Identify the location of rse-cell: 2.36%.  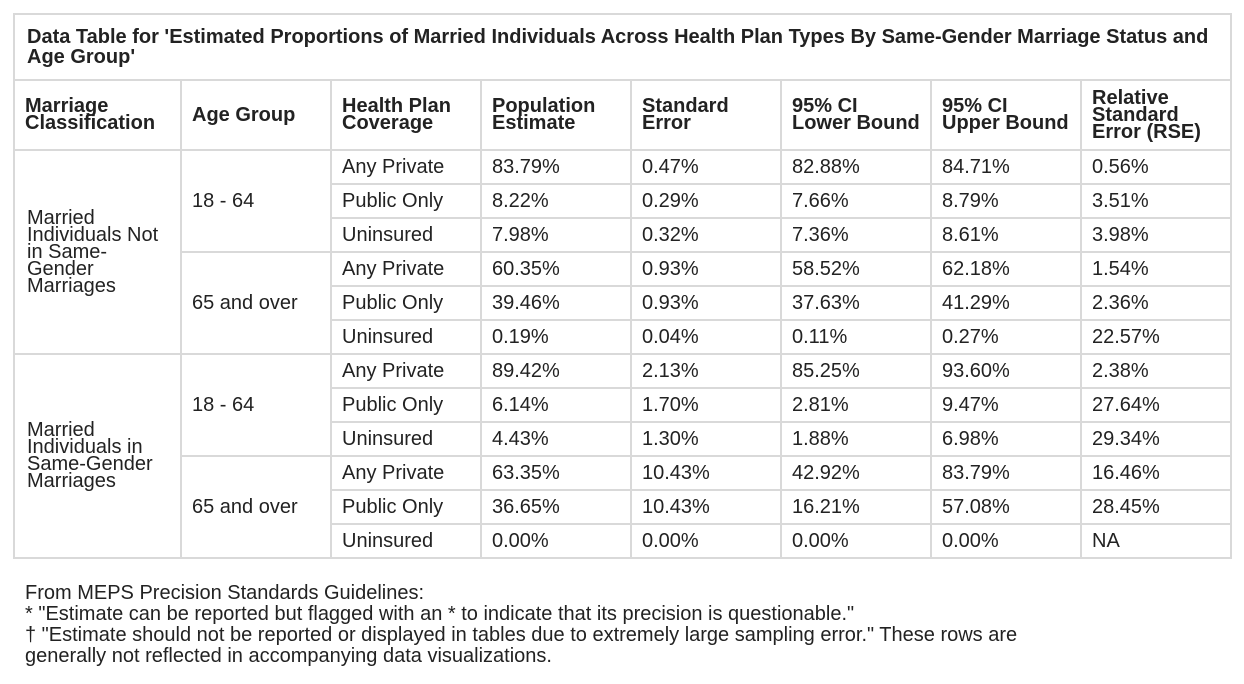
(1156, 303).